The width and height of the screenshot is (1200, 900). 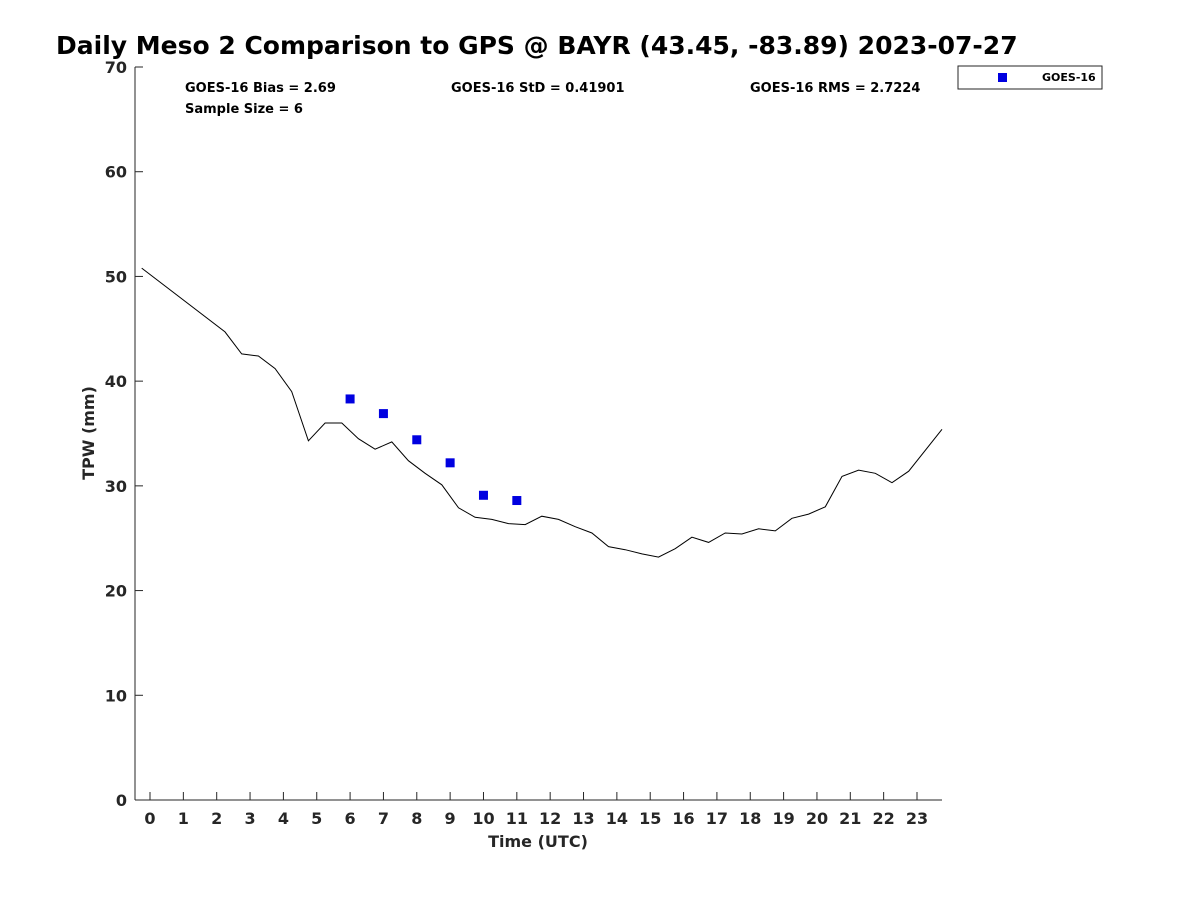 I want to click on x-tick-label: 10, so click(x=483, y=818).